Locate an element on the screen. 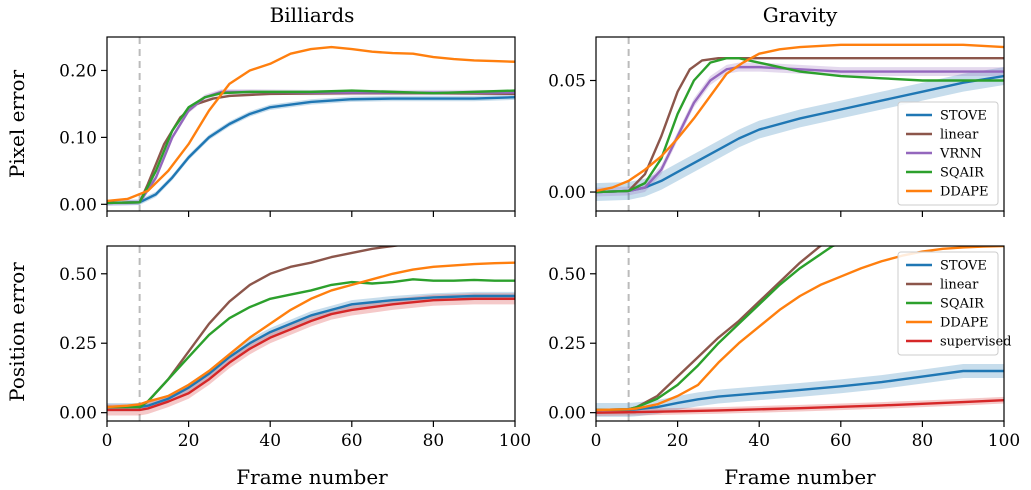  legend-label-supervised: supervised is located at coordinates (975, 342).